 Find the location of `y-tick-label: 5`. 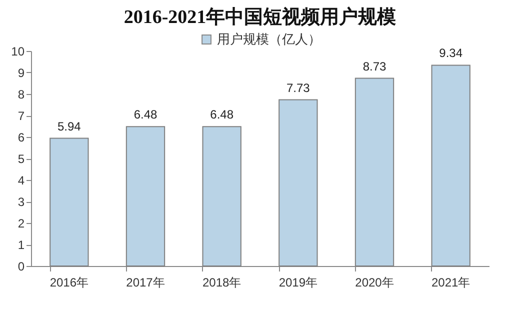

y-tick-label: 5 is located at coordinates (21, 159).